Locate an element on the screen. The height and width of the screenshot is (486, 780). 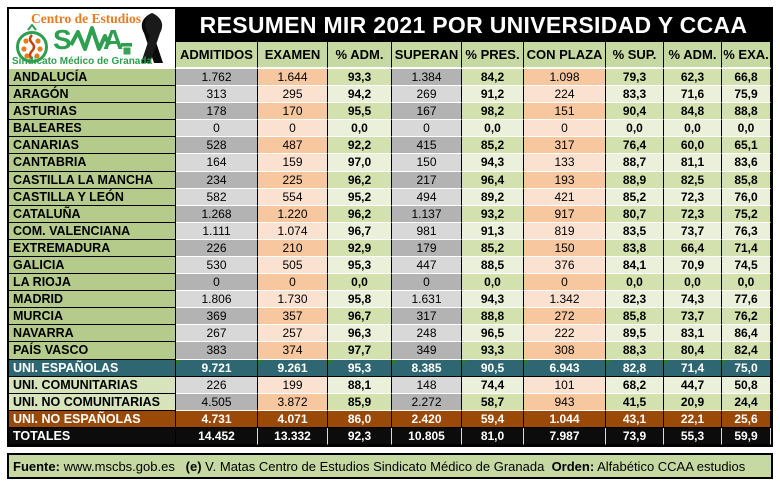
table-cell: 4.731 is located at coordinates (217, 419).